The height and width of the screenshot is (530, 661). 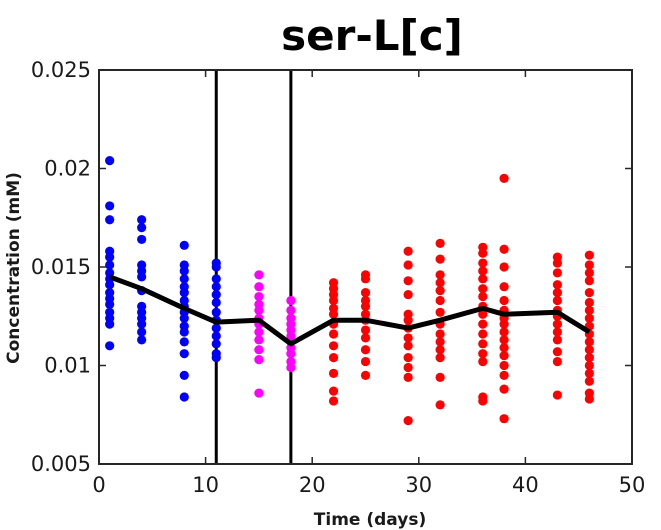 What do you see at coordinates (632, 485) in the screenshot?
I see `x-tick-label: 50` at bounding box center [632, 485].